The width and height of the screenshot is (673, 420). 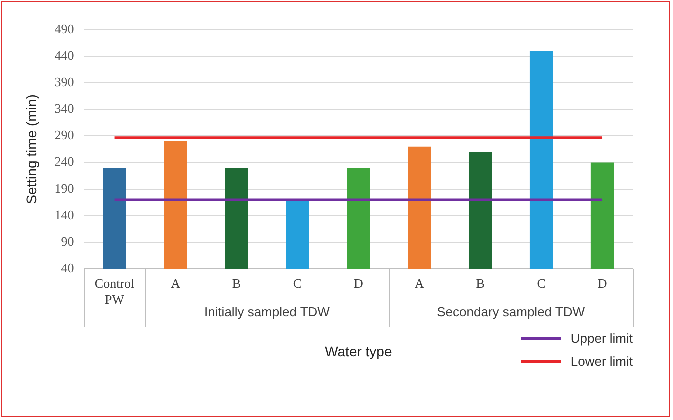 What do you see at coordinates (64, 55) in the screenshot?
I see `y-tick-label: 440` at bounding box center [64, 55].